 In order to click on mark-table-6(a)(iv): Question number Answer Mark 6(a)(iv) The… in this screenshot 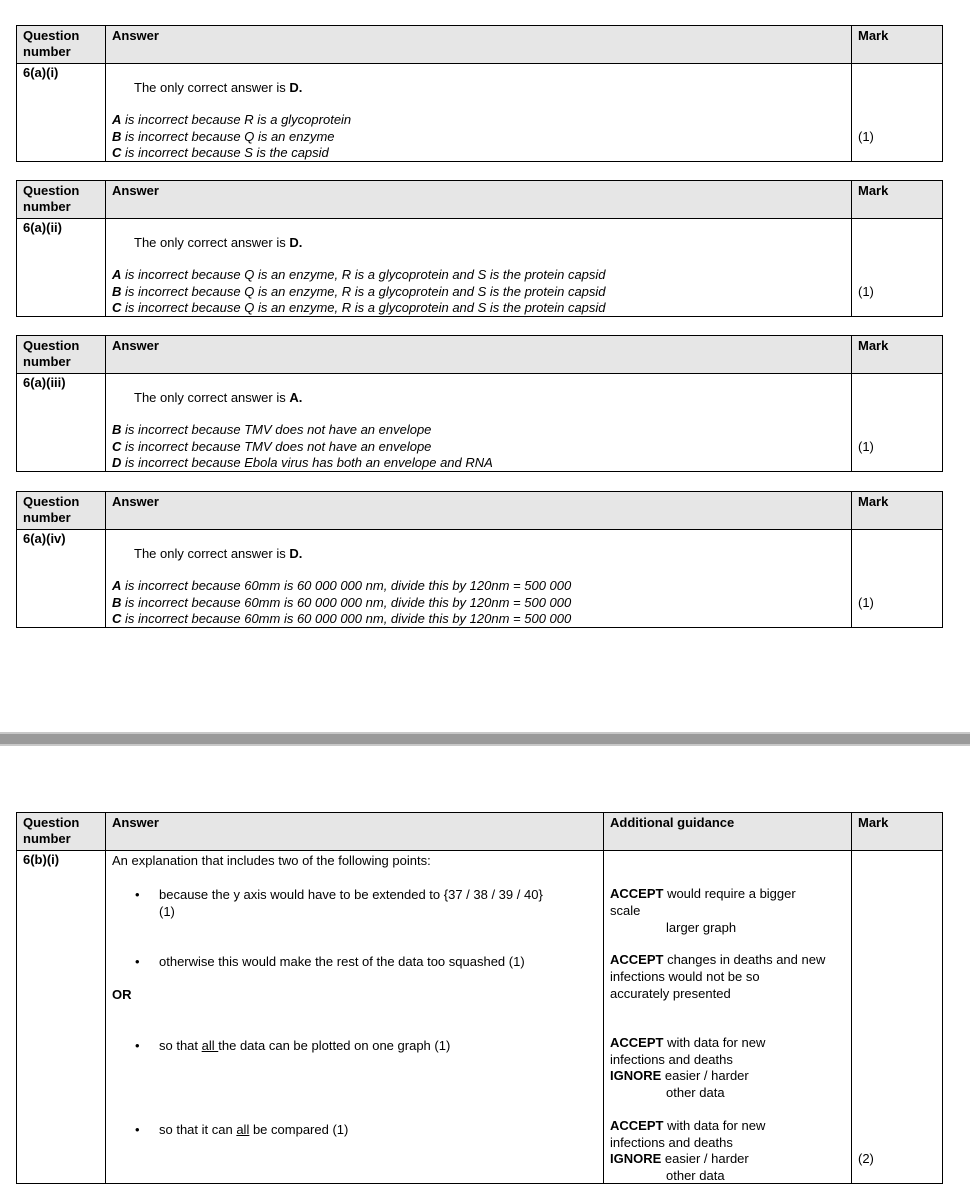, I will do `click(479, 559)`.